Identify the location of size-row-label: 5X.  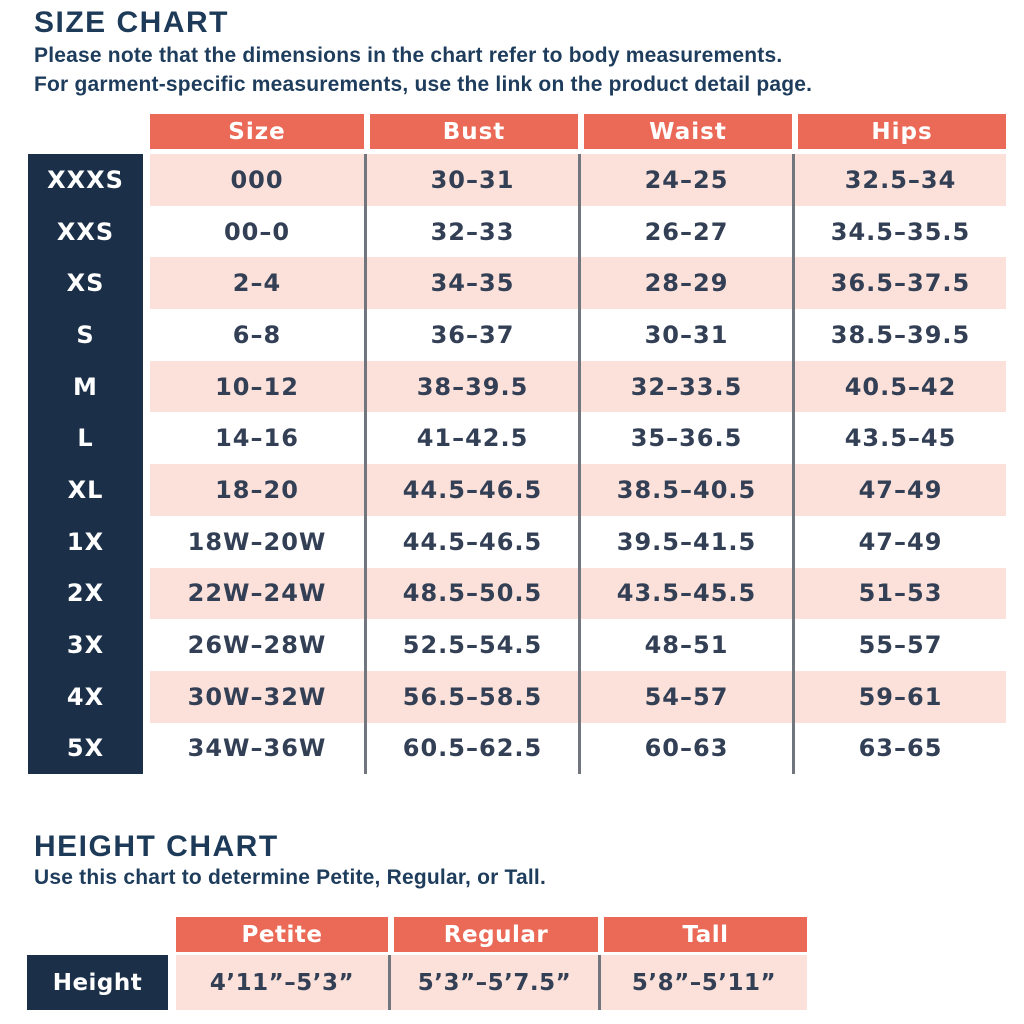
(89, 748).